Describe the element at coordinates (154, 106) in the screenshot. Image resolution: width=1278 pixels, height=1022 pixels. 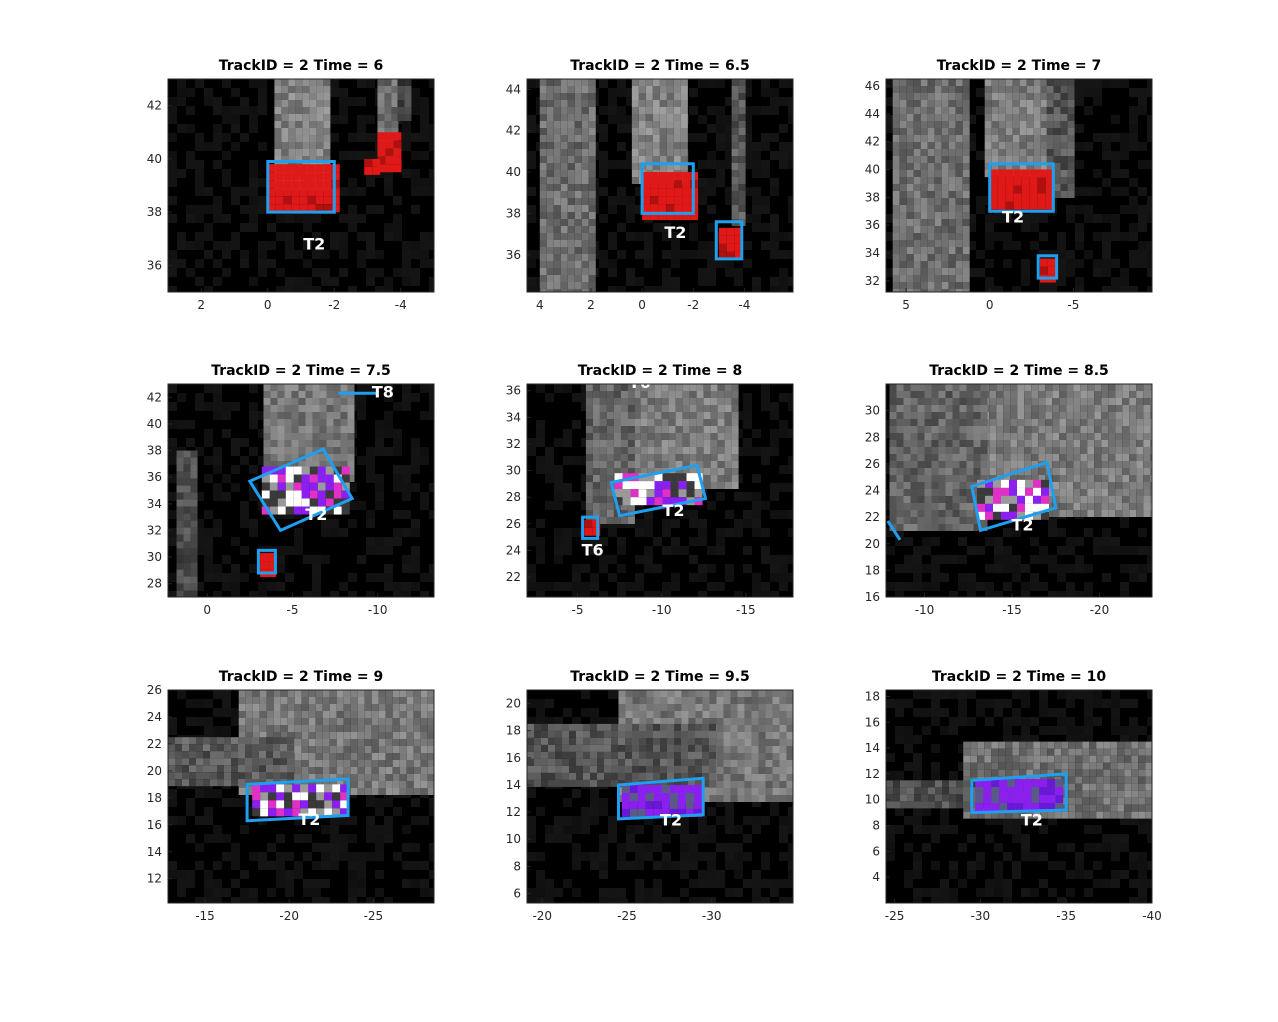
I see `y-tick-label: 42` at that location.